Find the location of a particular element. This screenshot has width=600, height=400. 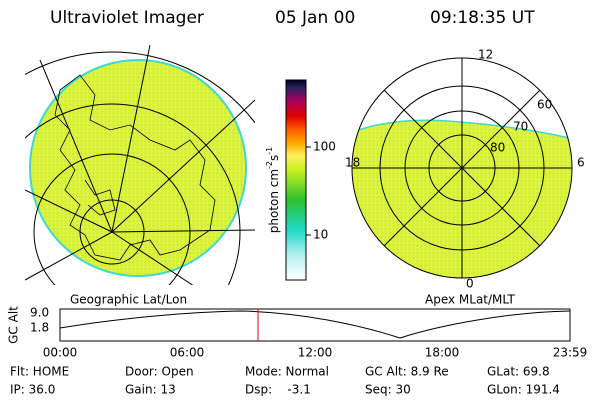

mlt-label: 0 is located at coordinates (470, 284).